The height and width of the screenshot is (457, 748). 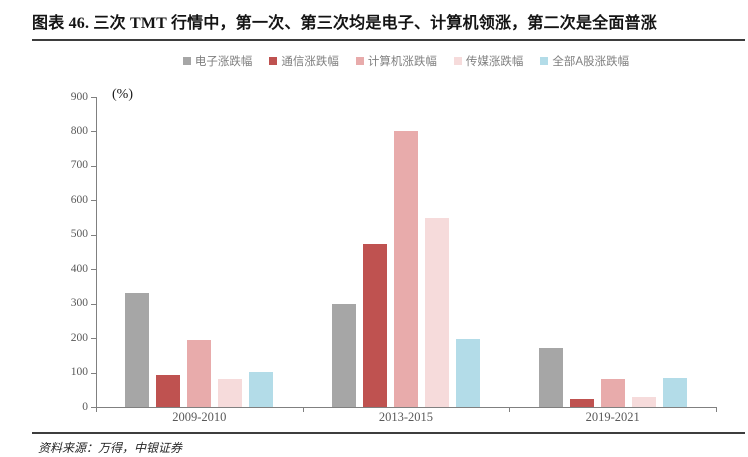 I want to click on footer-divider, so click(x=388, y=433).